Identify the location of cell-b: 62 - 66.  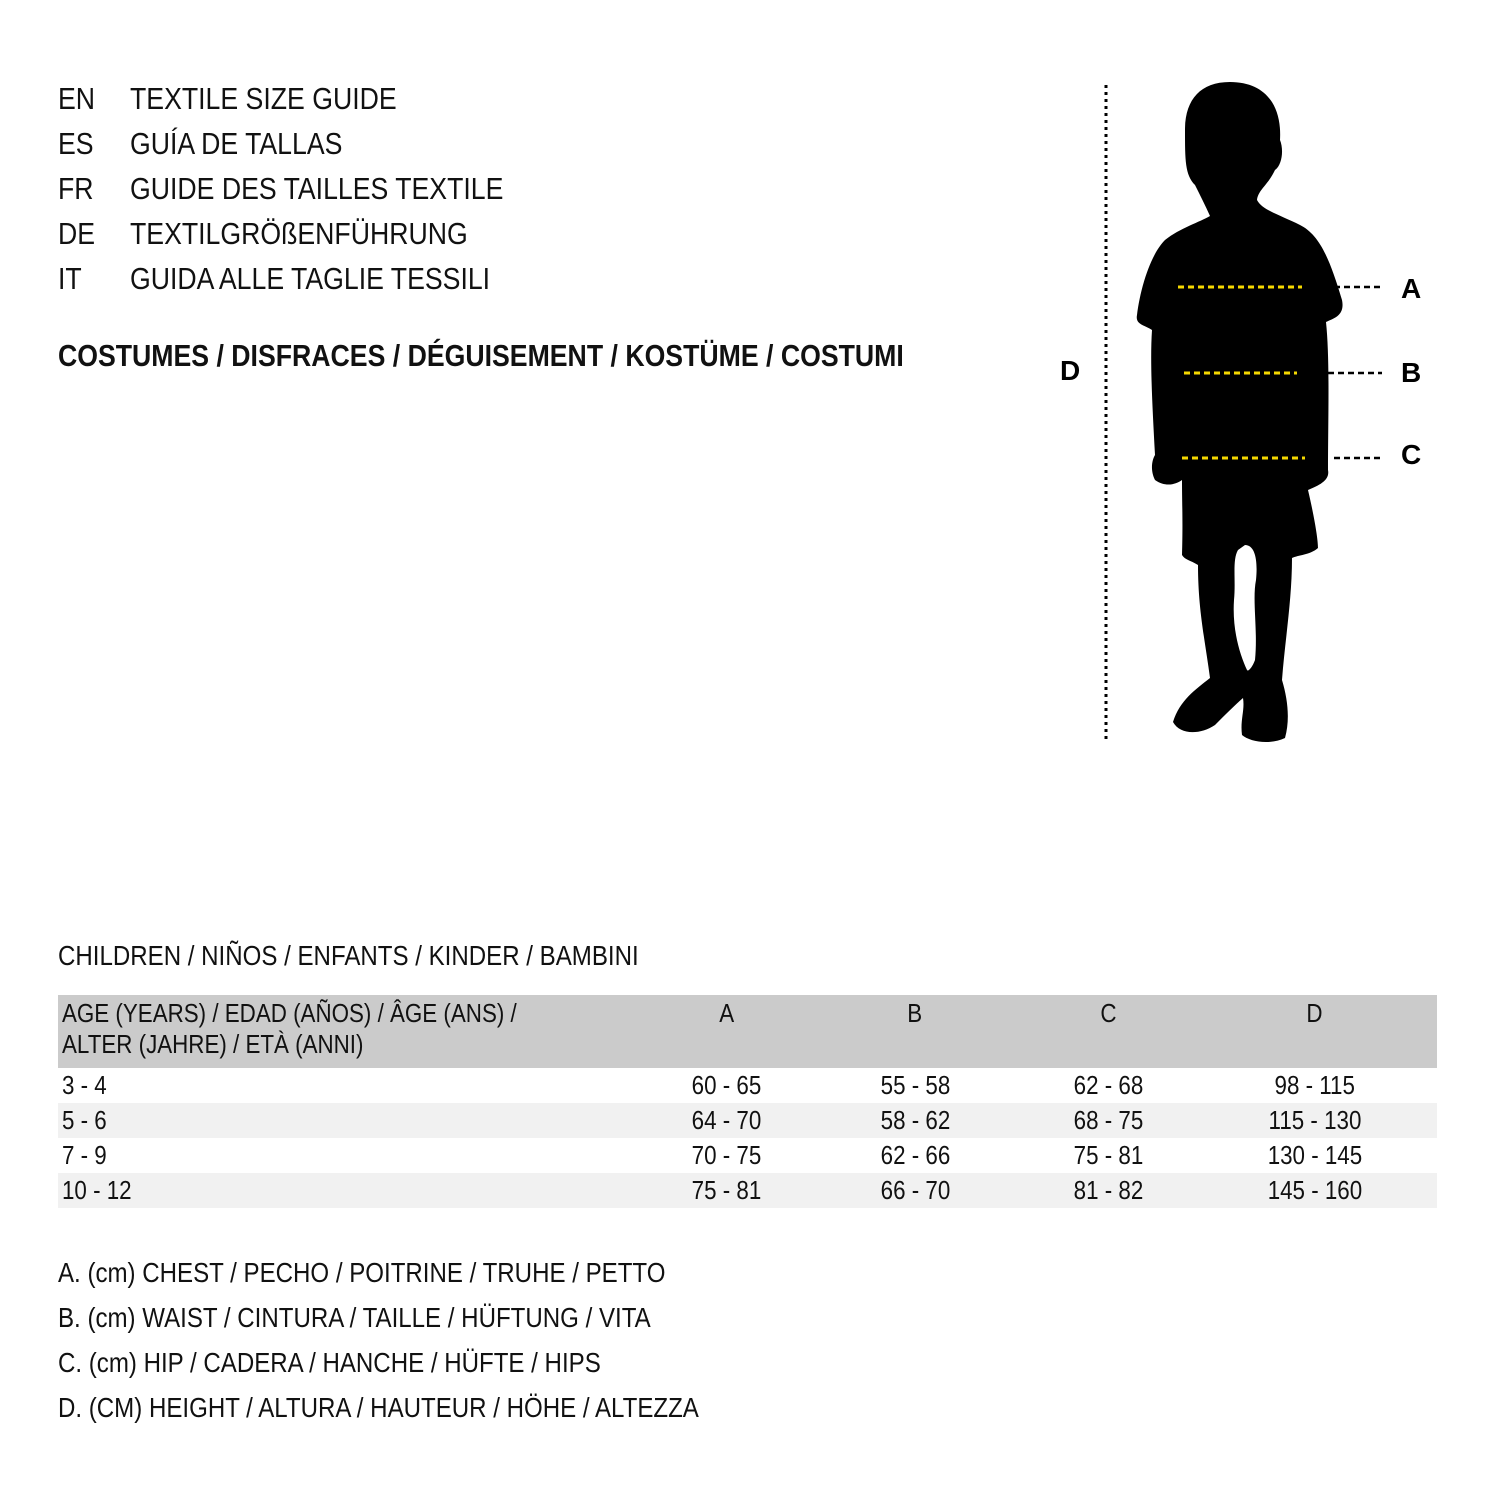
(915, 1155).